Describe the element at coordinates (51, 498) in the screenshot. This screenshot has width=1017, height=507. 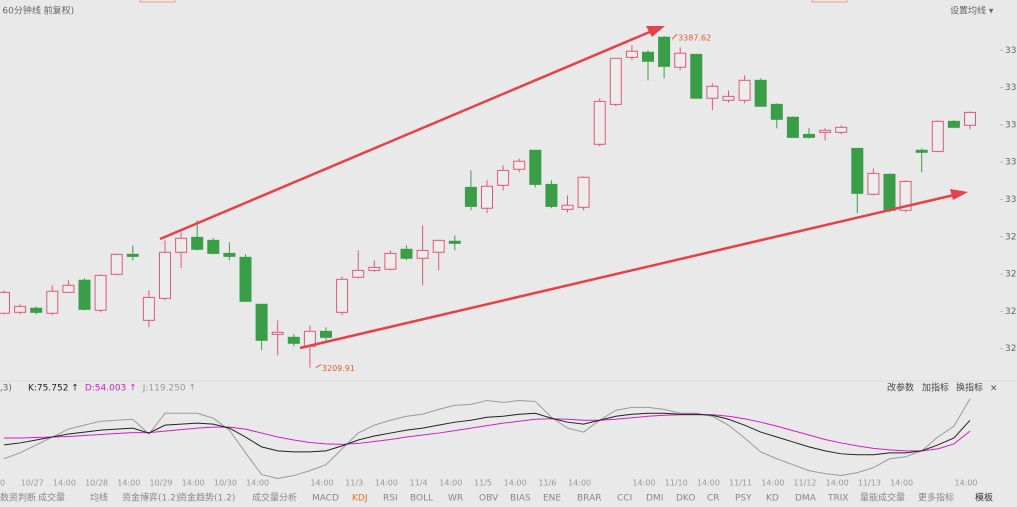
I see `indicator-tab: 成交量` at that location.